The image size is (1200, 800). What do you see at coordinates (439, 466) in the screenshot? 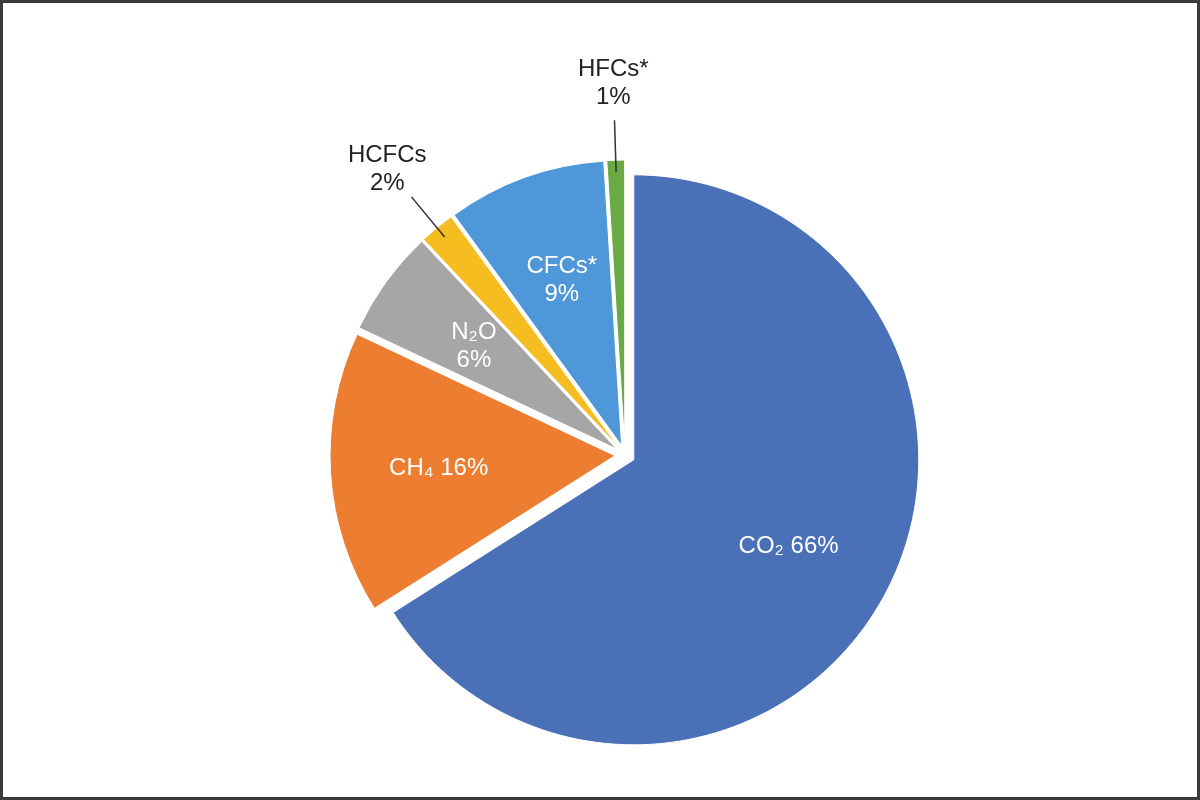
I see `slice-label: CH₄ 16%` at bounding box center [439, 466].